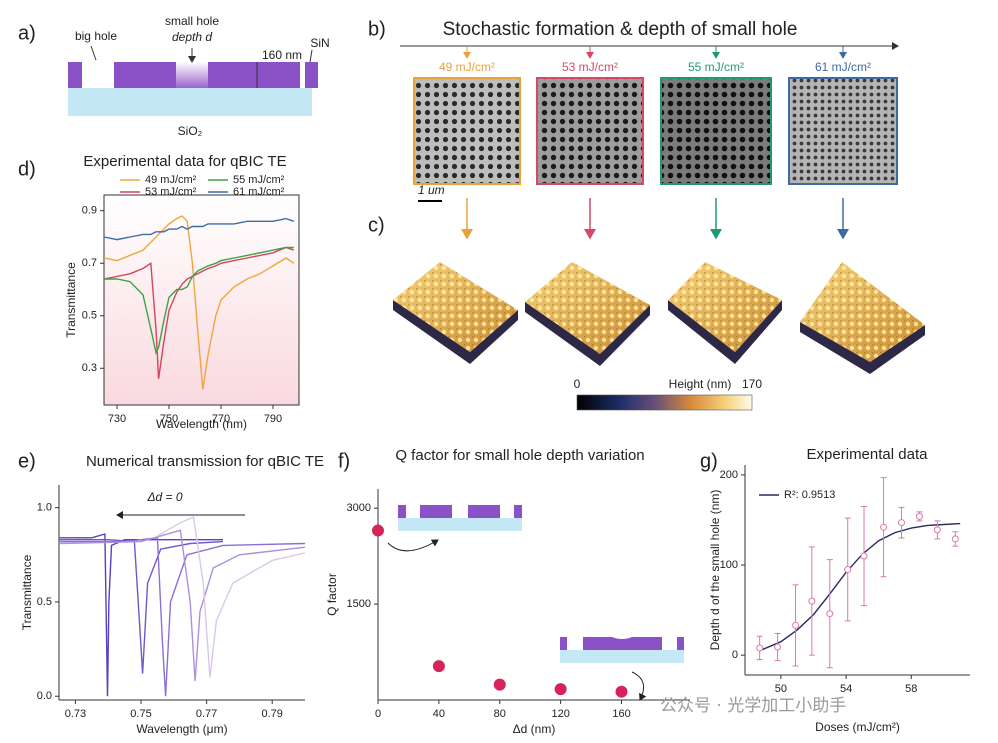  What do you see at coordinates (201, 424) in the screenshot?
I see `x-axis-label: Wavelength (nm)` at bounding box center [201, 424].